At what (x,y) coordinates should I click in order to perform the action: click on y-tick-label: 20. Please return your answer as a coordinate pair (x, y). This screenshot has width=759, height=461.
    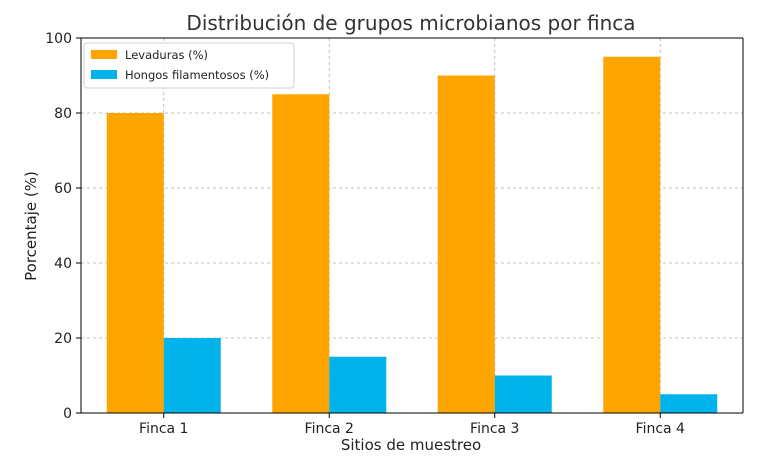
    Looking at the image, I should click on (63, 339).